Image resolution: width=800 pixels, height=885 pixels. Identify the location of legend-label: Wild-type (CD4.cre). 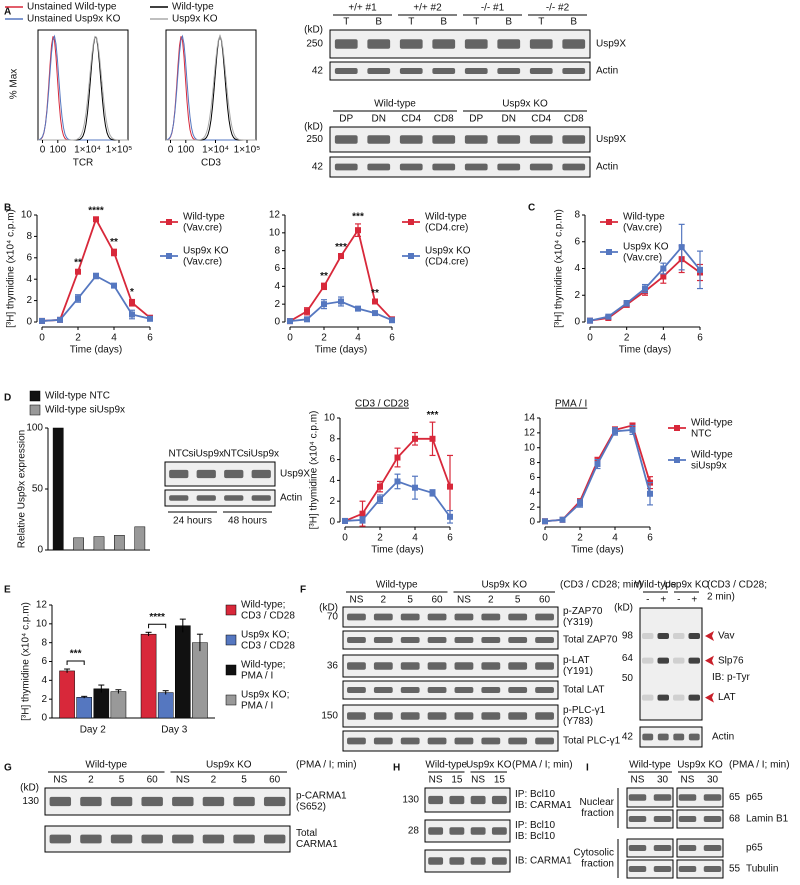
(447, 222).